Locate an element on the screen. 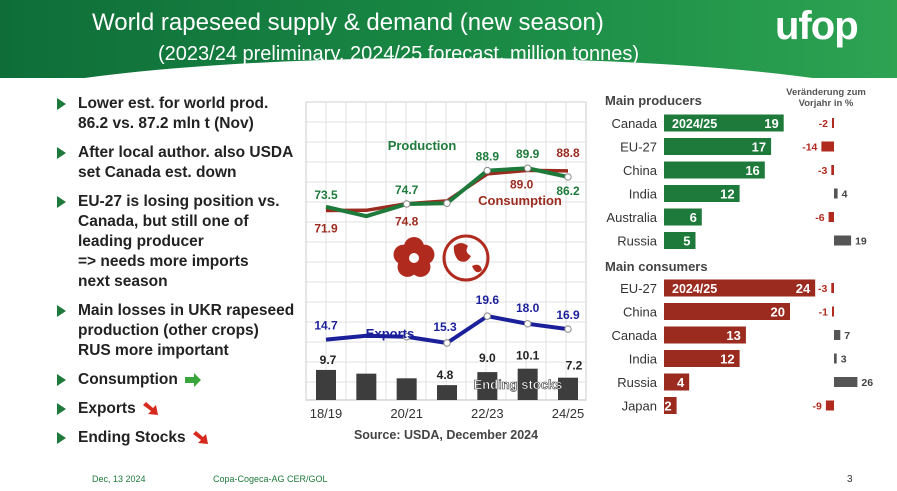 This screenshot has width=897, height=491. data-label: 7.2 is located at coordinates (574, 366).